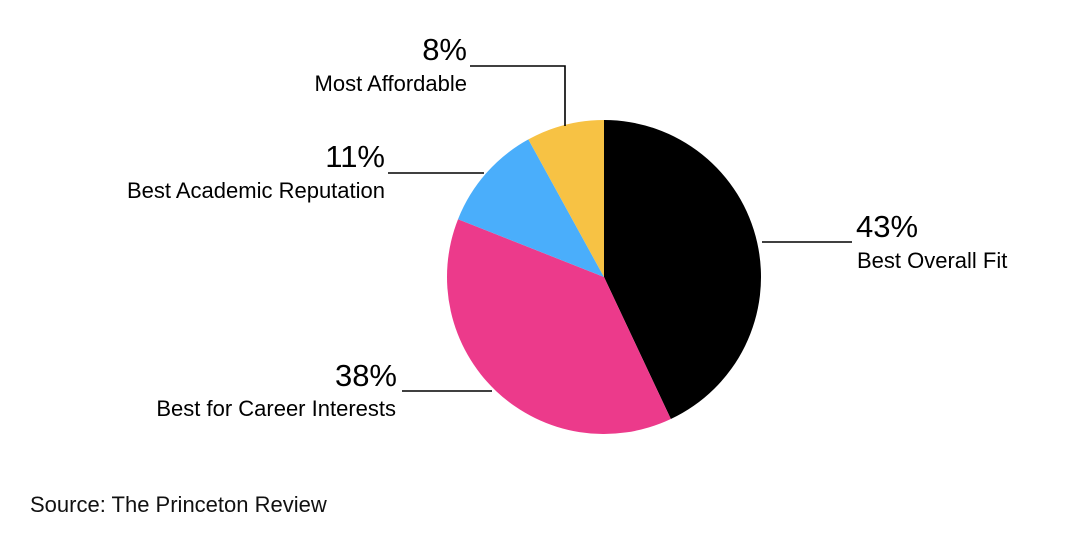 The height and width of the screenshot is (551, 1080). I want to click on slice-value-most-affordable: 8%, so click(444, 49).